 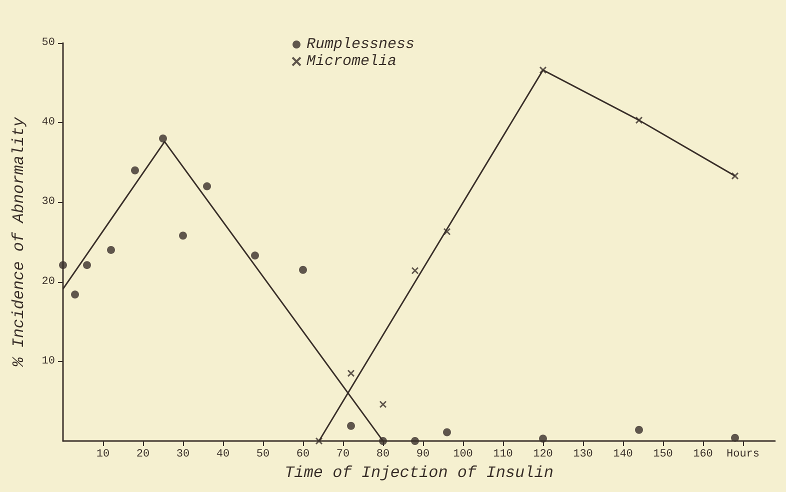 I want to click on x-tick-label: Hours, so click(x=743, y=454).